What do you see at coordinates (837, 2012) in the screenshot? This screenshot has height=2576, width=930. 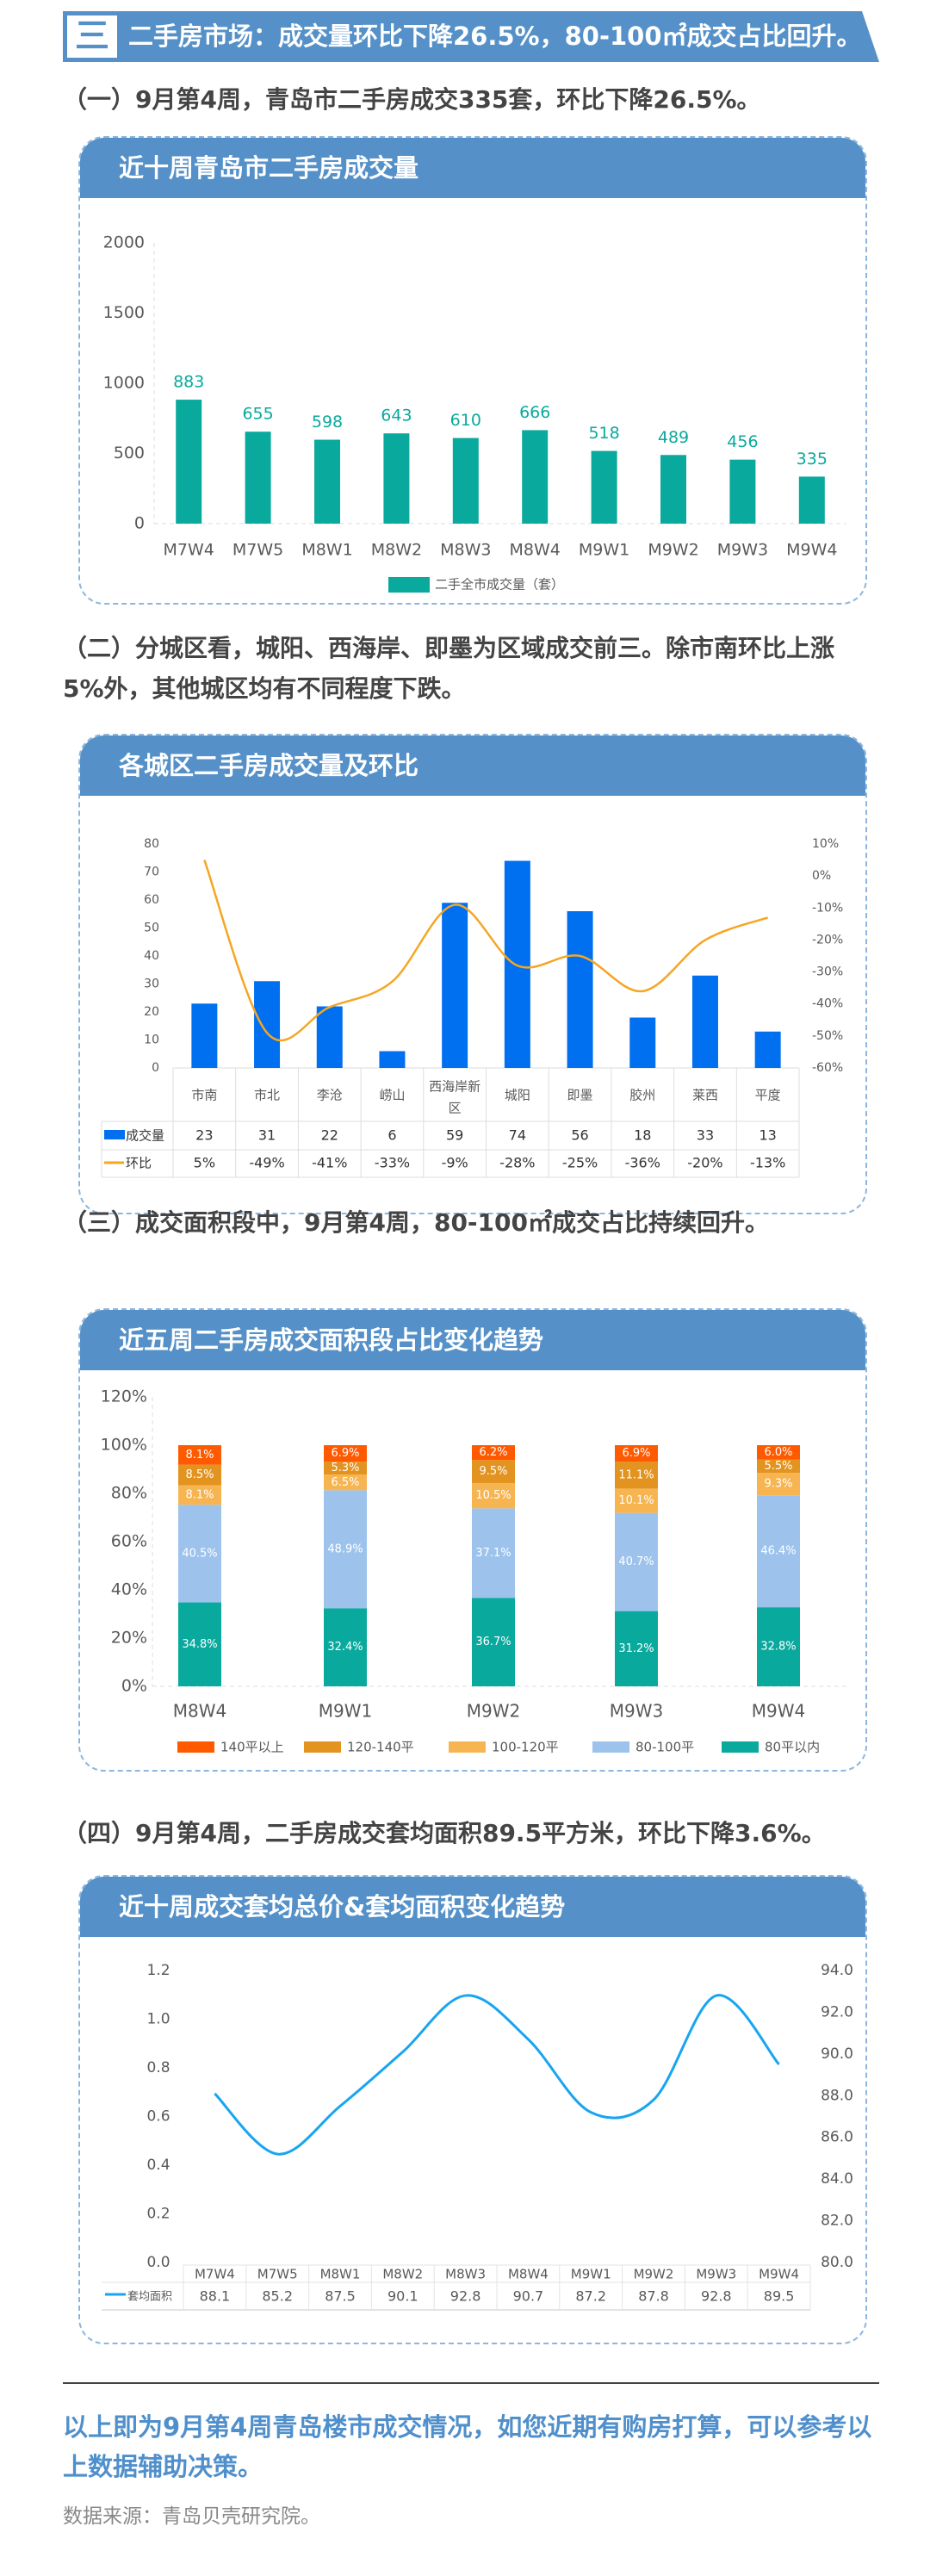 I see `y2-tick-label: 92.0` at bounding box center [837, 2012].